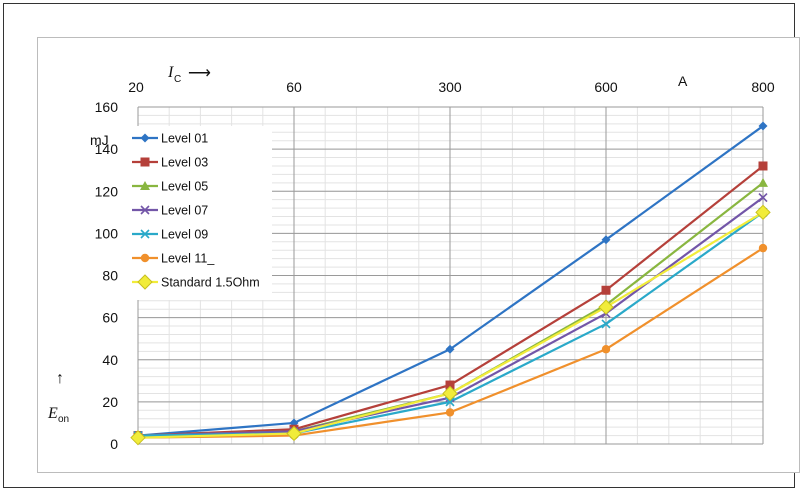 The image size is (800, 494). I want to click on legend-label: Level 11_, so click(188, 259).